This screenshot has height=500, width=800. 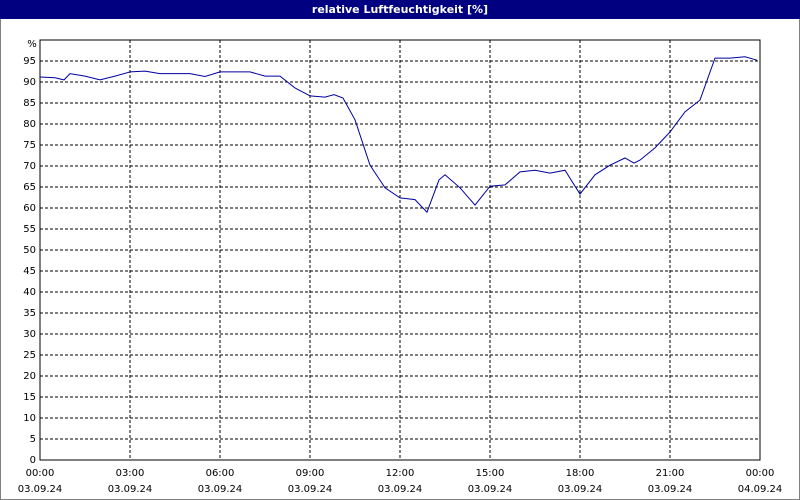 What do you see at coordinates (29, 229) in the screenshot?
I see `y-tick-label: 55` at bounding box center [29, 229].